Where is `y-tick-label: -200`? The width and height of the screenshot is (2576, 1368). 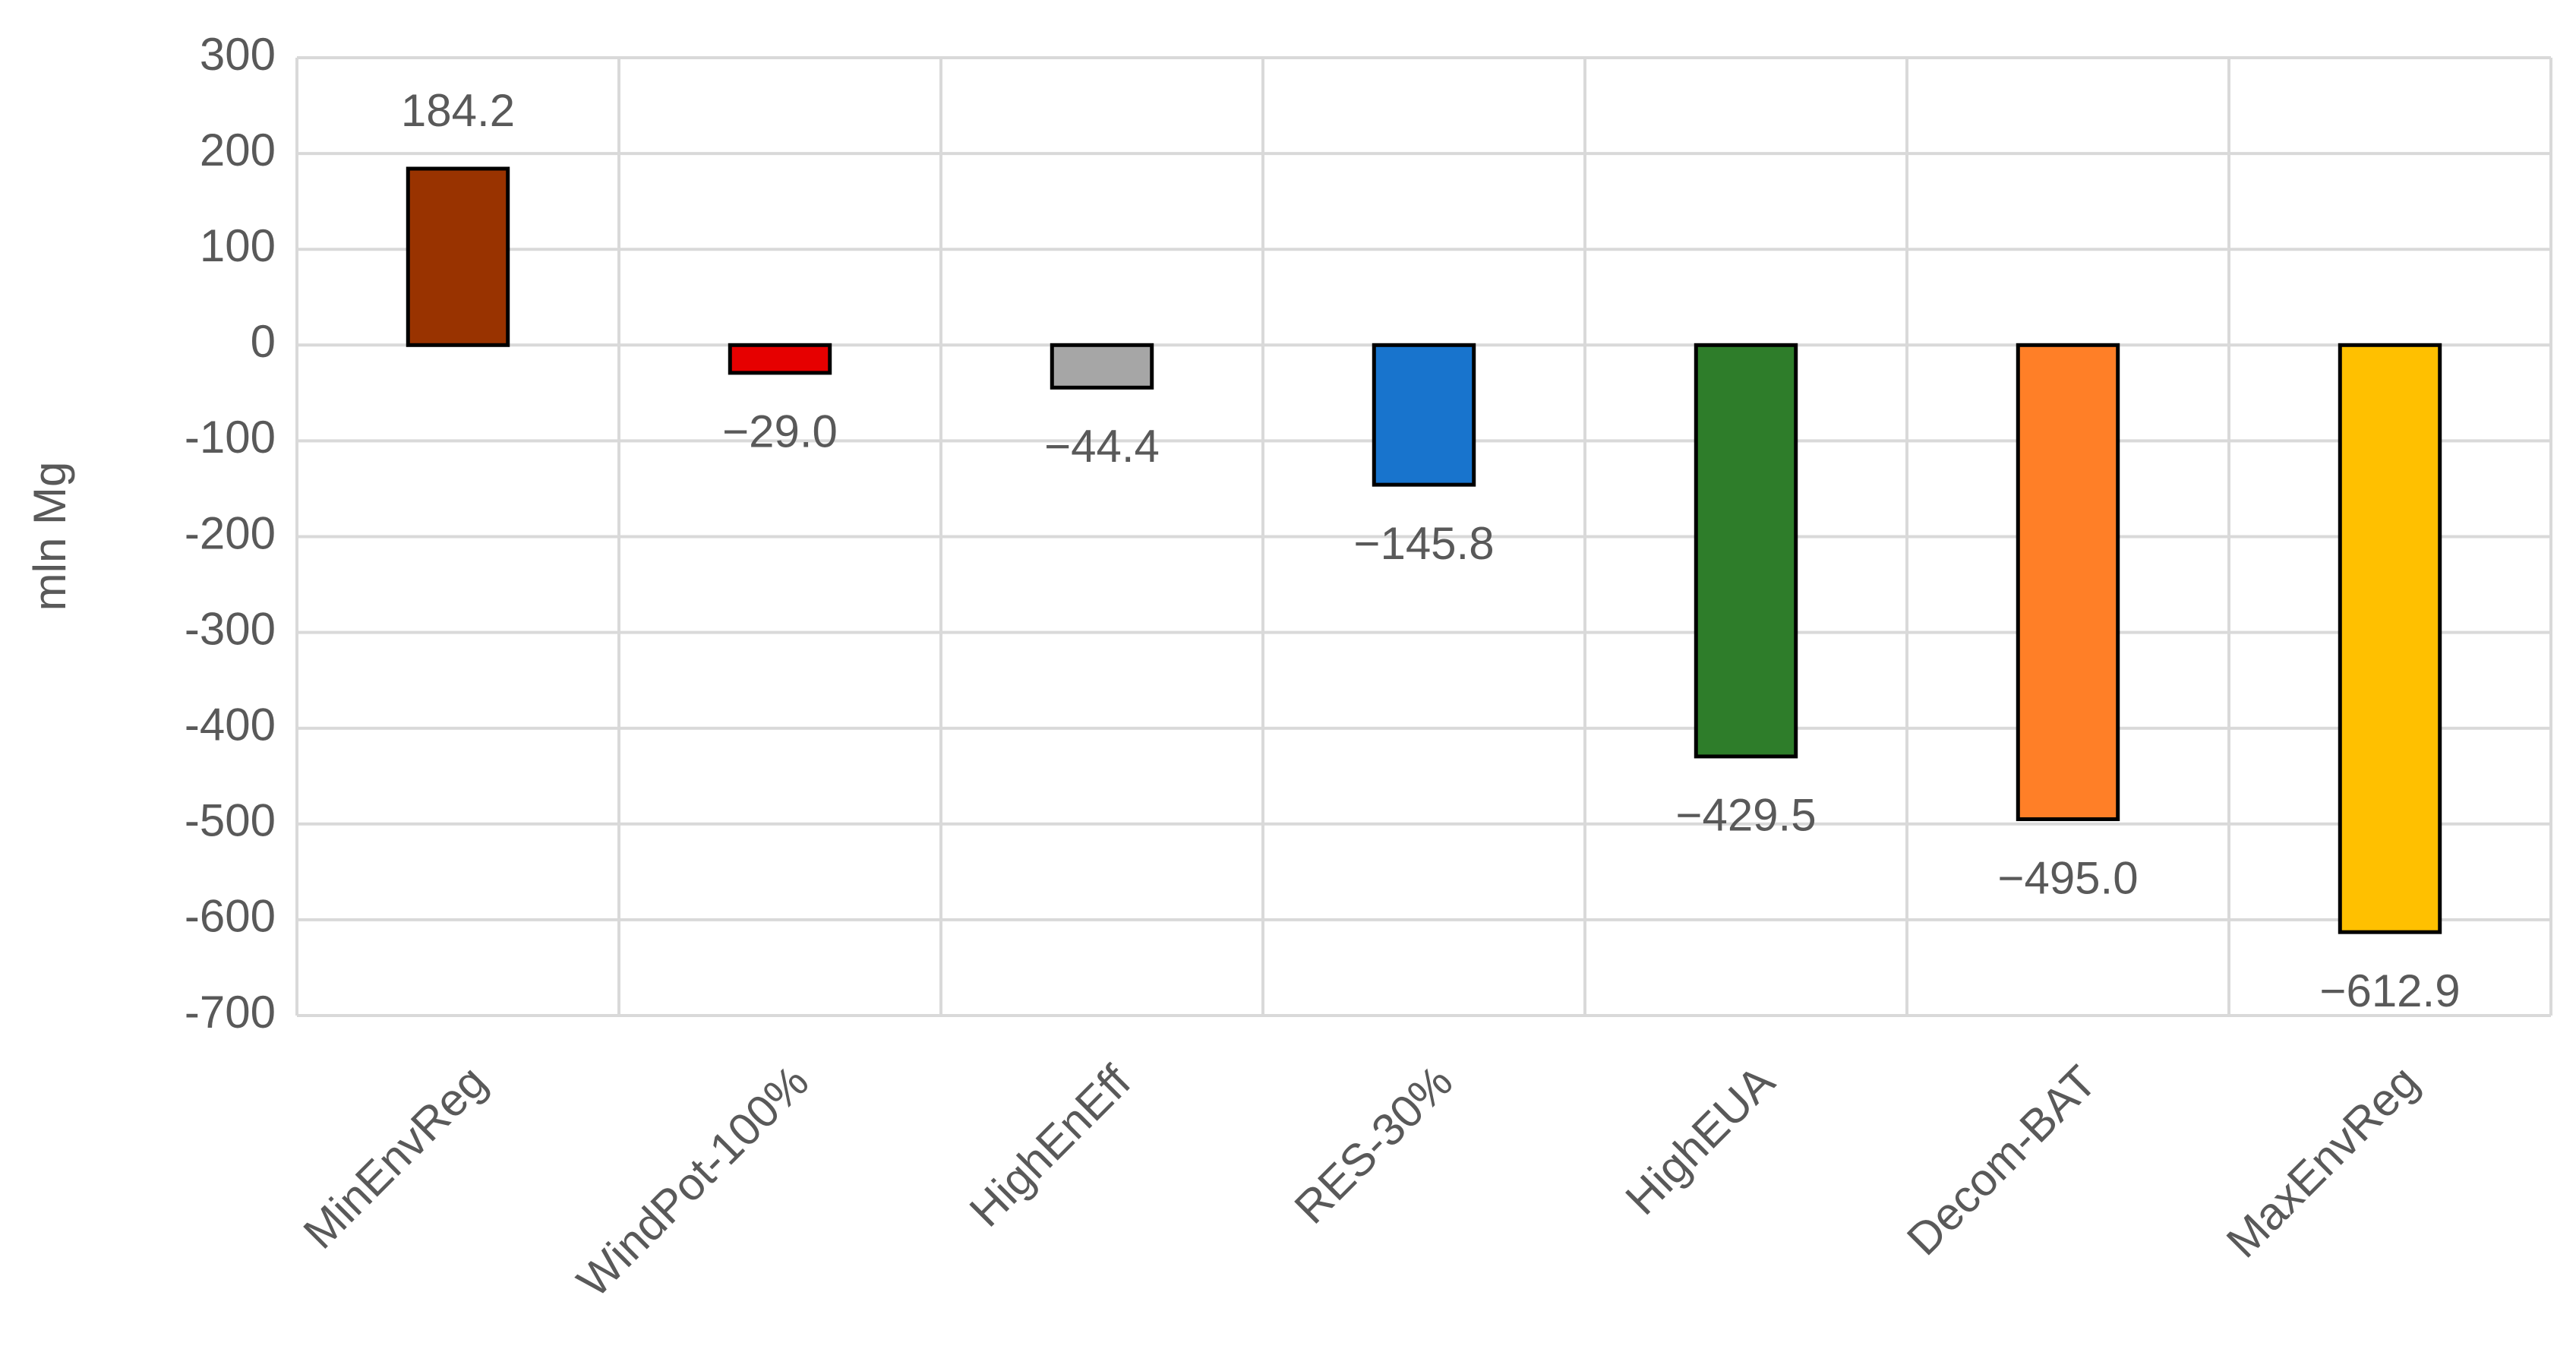 y-tick-label: -200 is located at coordinates (230, 532).